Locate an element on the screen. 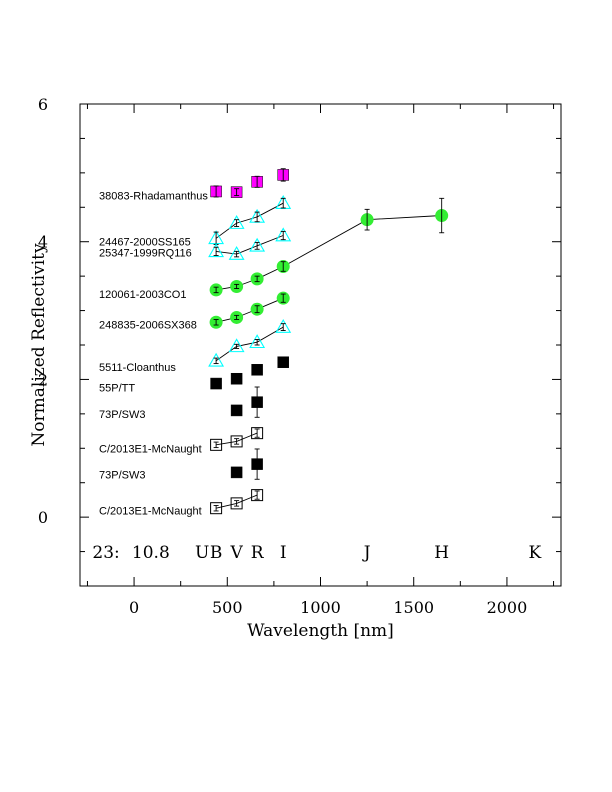  y-tick-label: 6 is located at coordinates (43, 104).